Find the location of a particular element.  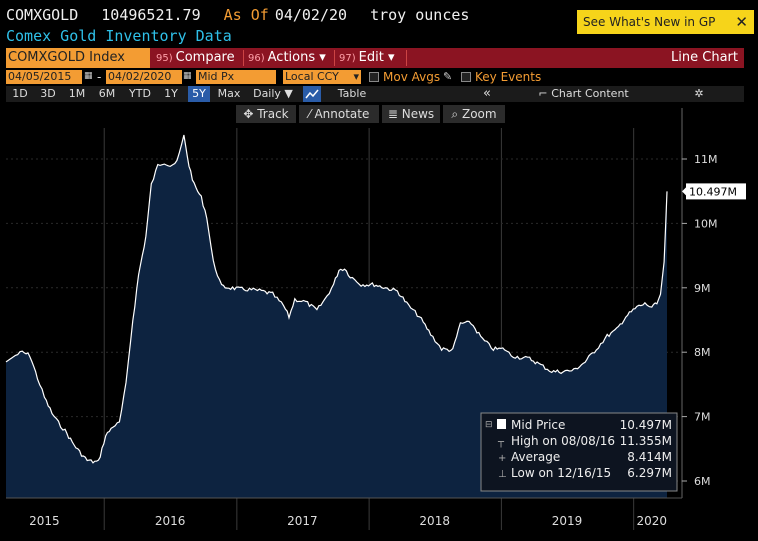

annotate-button: ⁄ Annotate is located at coordinates (339, 114).